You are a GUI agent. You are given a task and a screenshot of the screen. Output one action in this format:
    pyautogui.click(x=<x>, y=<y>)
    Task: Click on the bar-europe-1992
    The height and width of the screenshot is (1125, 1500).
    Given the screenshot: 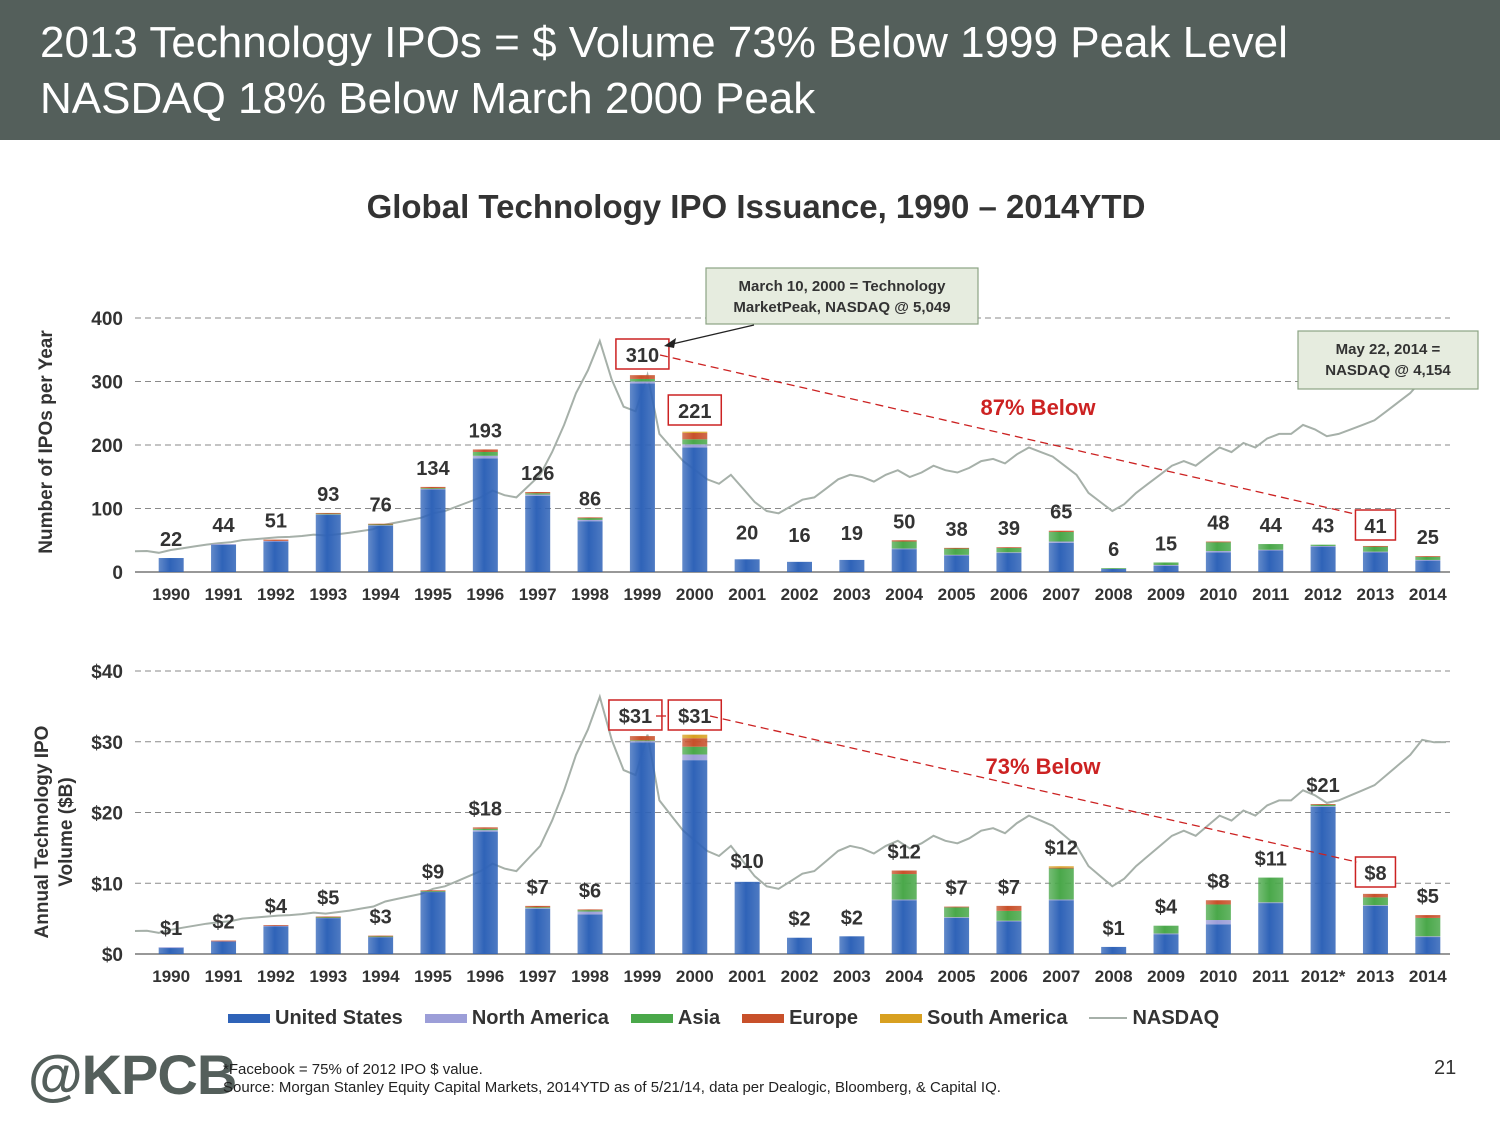 What is the action you would take?
    pyautogui.click(x=276, y=925)
    